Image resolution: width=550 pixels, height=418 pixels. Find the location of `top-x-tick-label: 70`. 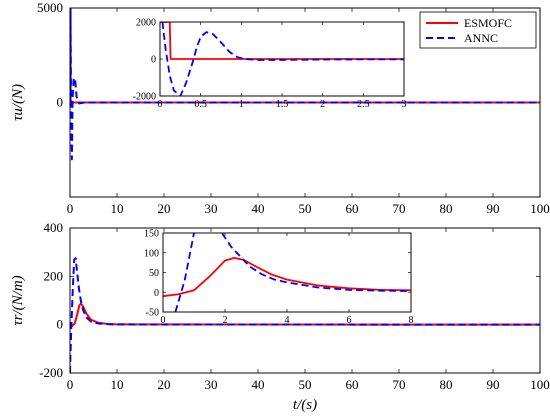

top-x-tick-label: 70 is located at coordinates (399, 208).